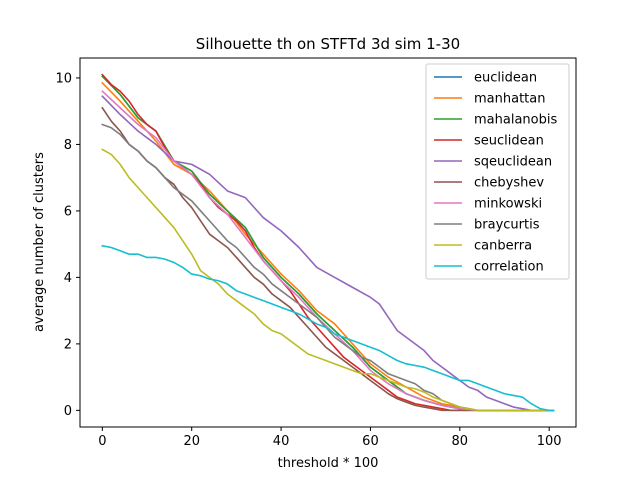 The image size is (640, 480). Describe the element at coordinates (509, 267) in the screenshot. I see `legend-label-correlation: correlation` at that location.